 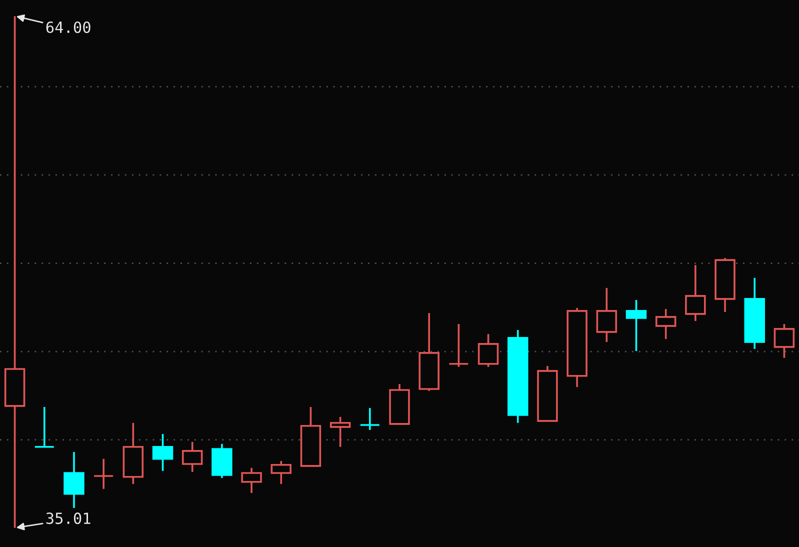 I want to click on annotation: 35.01, so click(x=68, y=518).